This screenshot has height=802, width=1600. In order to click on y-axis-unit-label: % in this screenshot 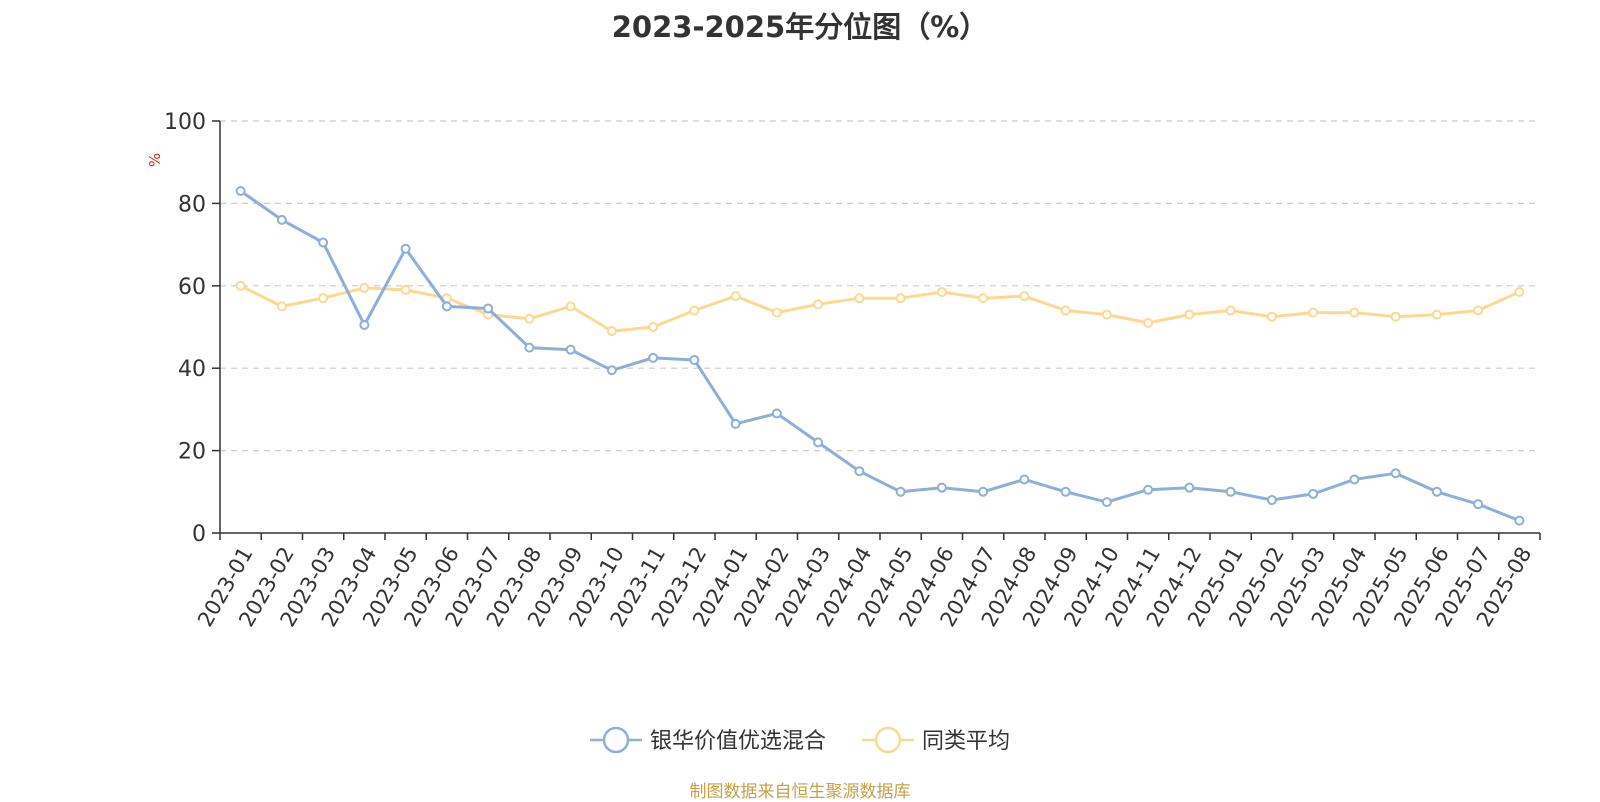, I will do `click(155, 160)`.